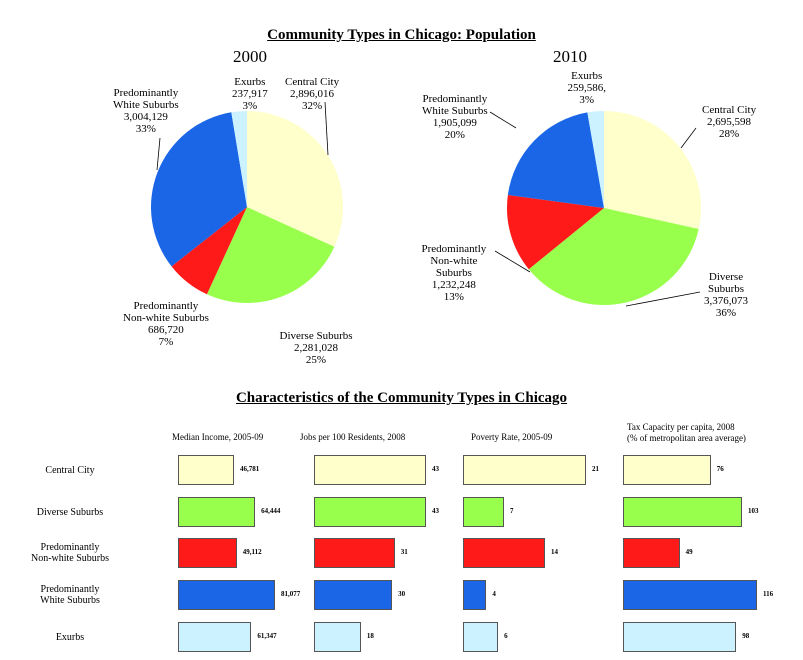  What do you see at coordinates (483, 512) in the screenshot?
I see `bar-2-diverse-suburbs` at bounding box center [483, 512].